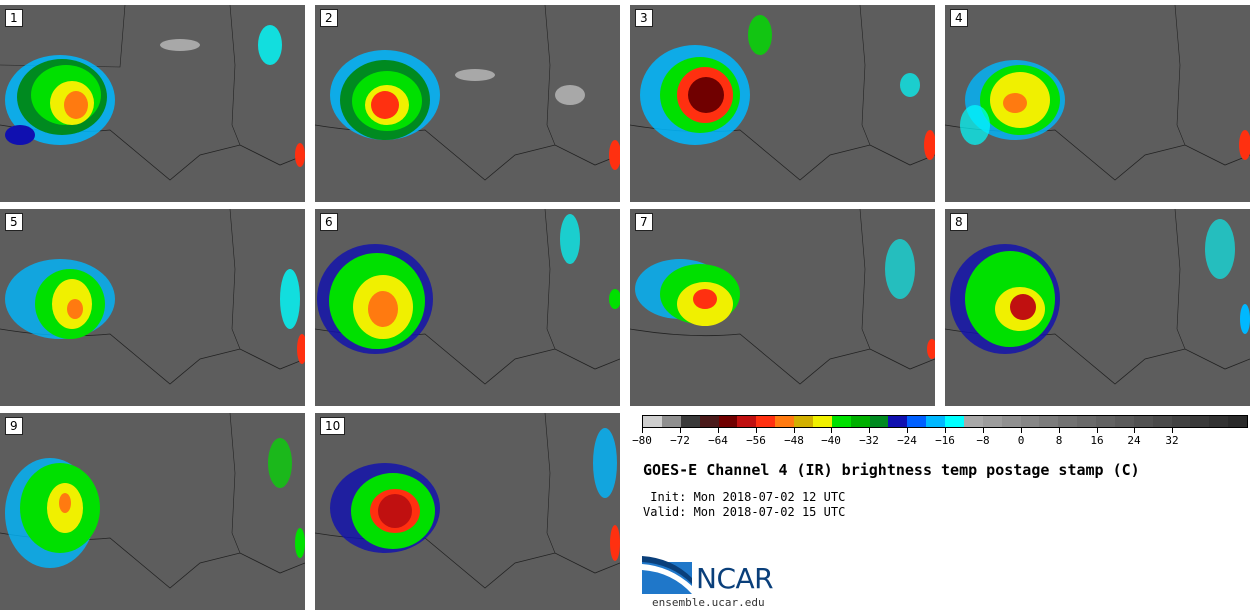 Image resolution: width=1260 pixels, height=610 pixels. I want to click on member-panel-1: 1, so click(152, 103).